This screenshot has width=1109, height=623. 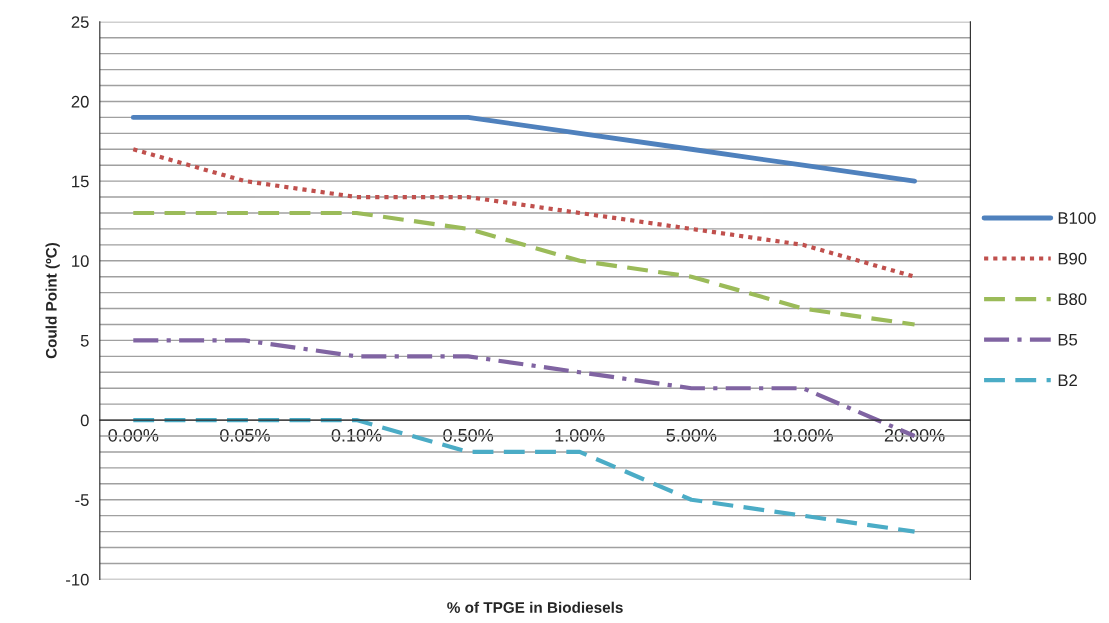 What do you see at coordinates (468, 435) in the screenshot?
I see `x-tick-label: 0.50%` at bounding box center [468, 435].